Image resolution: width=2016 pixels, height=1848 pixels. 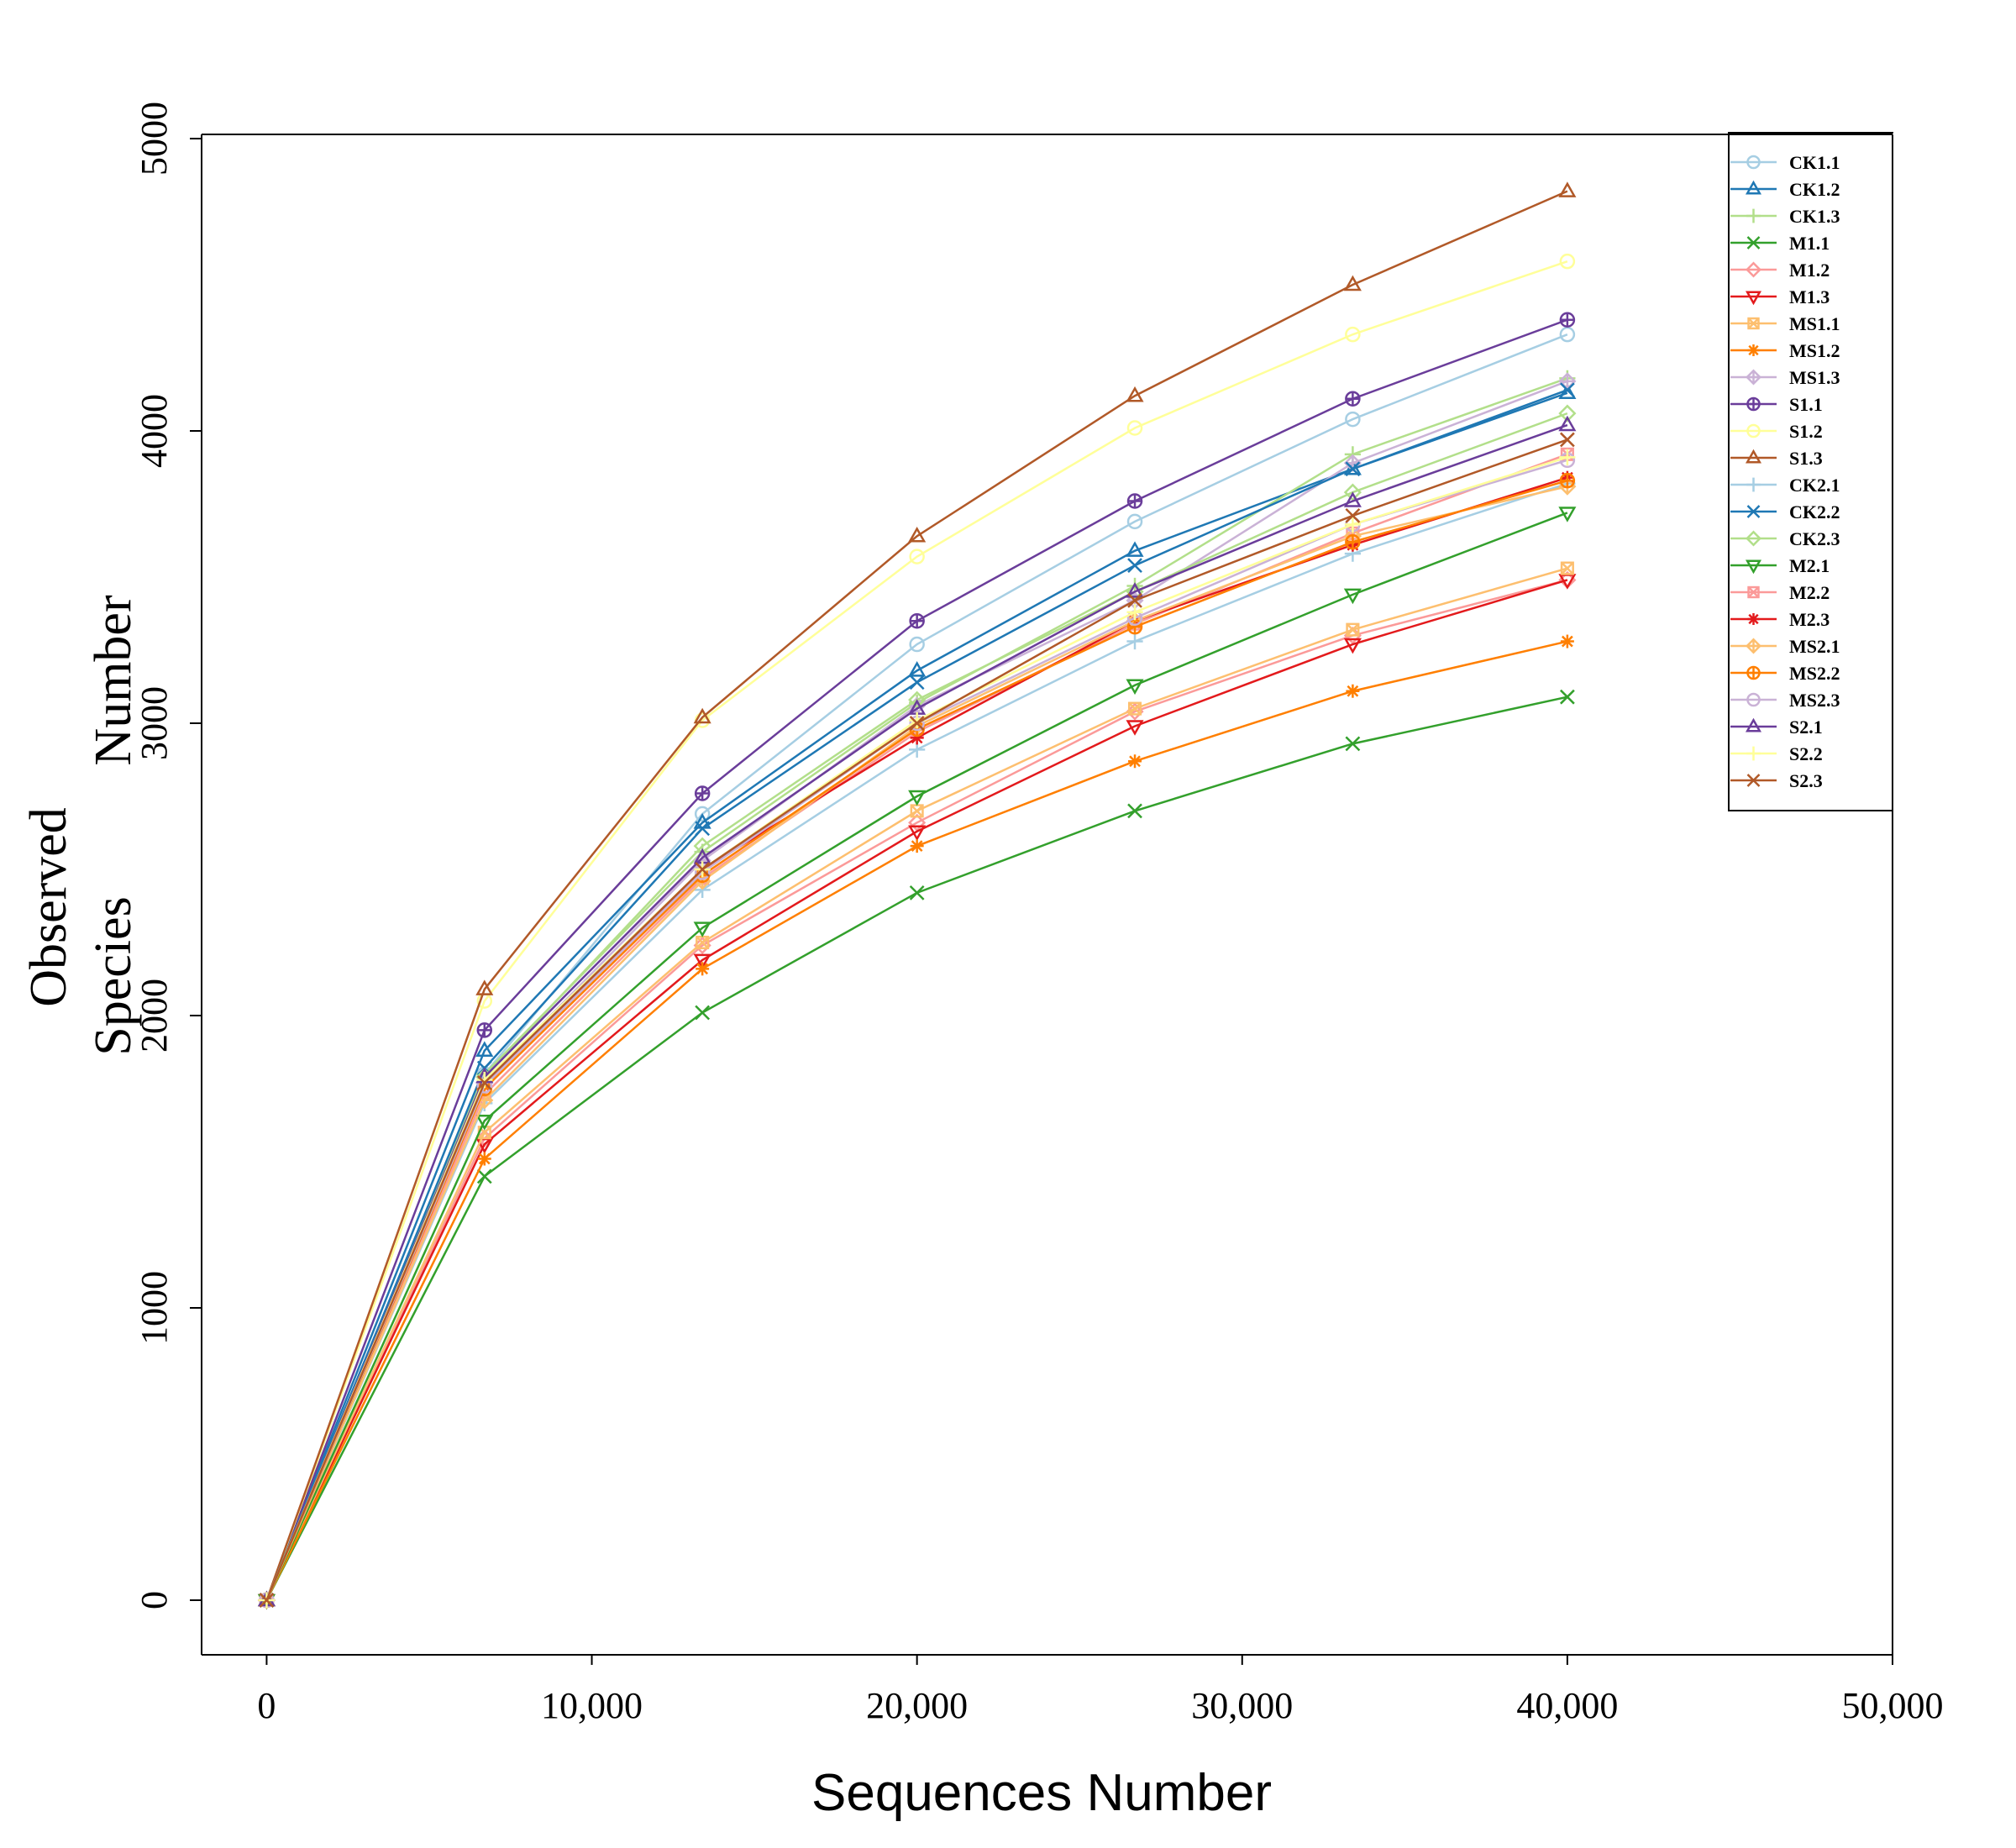 I want to click on legend-label: CK1.1, so click(x=1814, y=162).